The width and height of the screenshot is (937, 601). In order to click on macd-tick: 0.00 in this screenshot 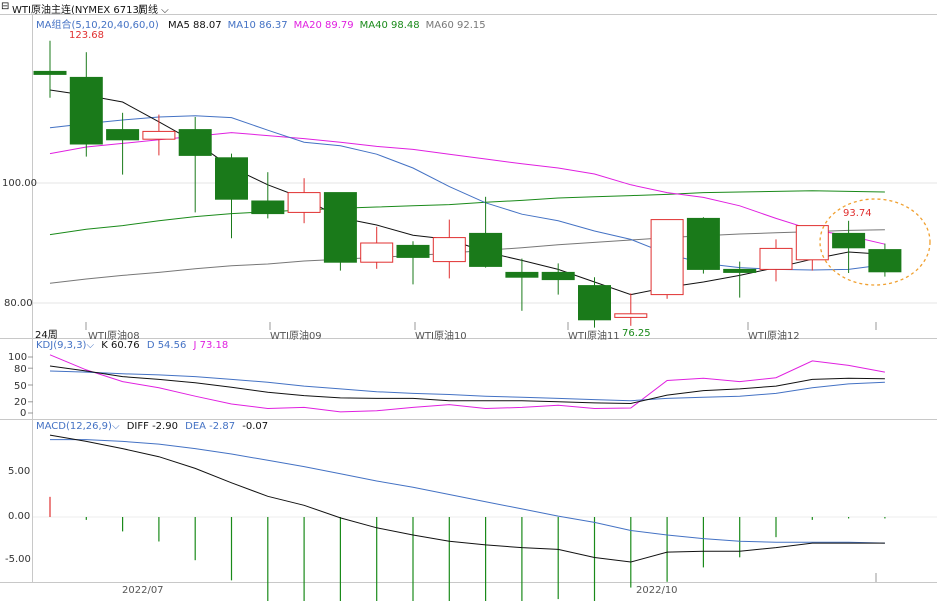, I will do `click(19, 516)`.